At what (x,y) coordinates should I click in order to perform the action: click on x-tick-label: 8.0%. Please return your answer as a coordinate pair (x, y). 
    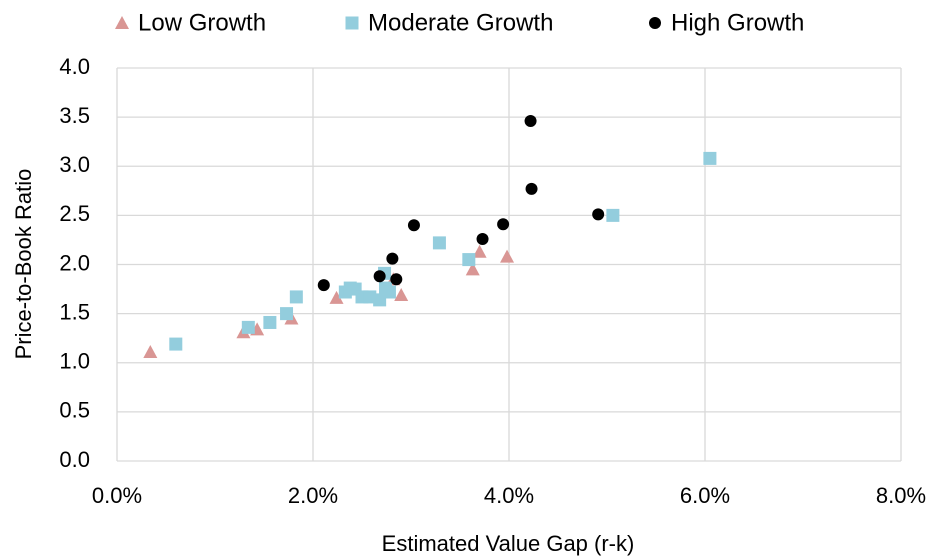
    Looking at the image, I should click on (901, 495).